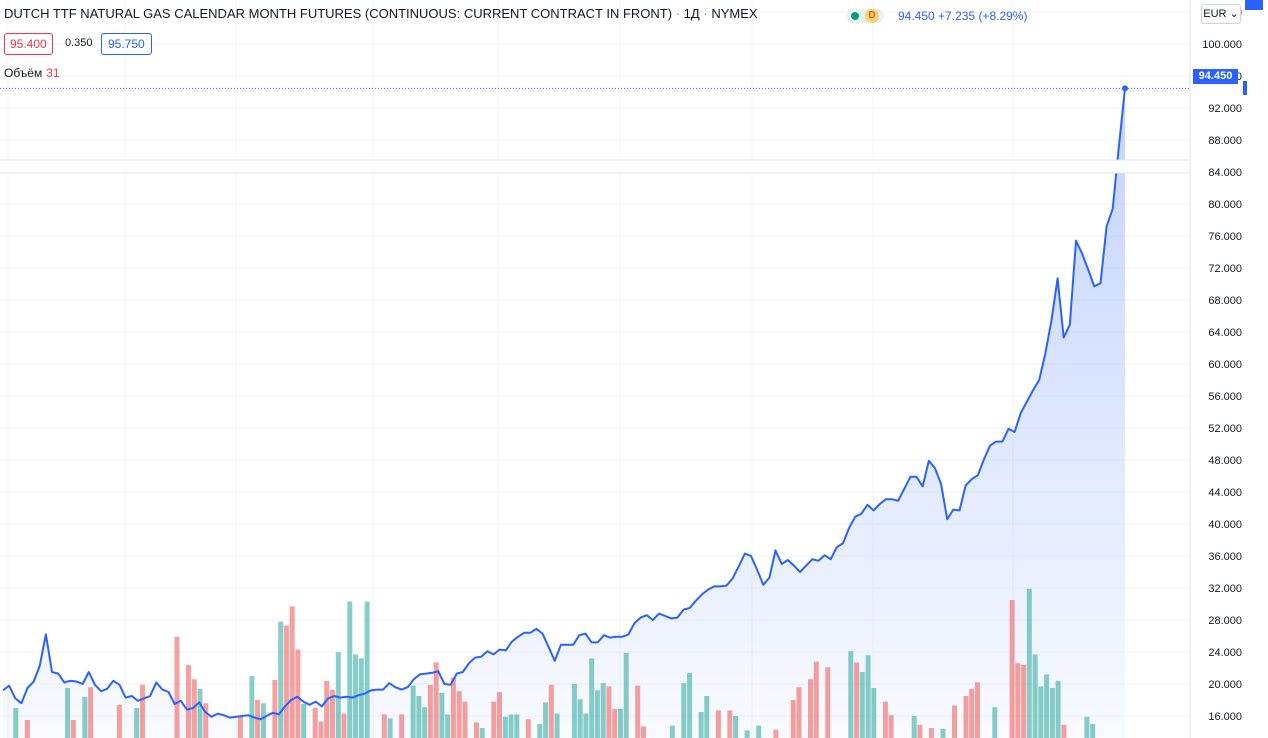 Image resolution: width=1268 pixels, height=738 pixels. What do you see at coordinates (691, 13) in the screenshot?
I see `interval-label: 1Д` at bounding box center [691, 13].